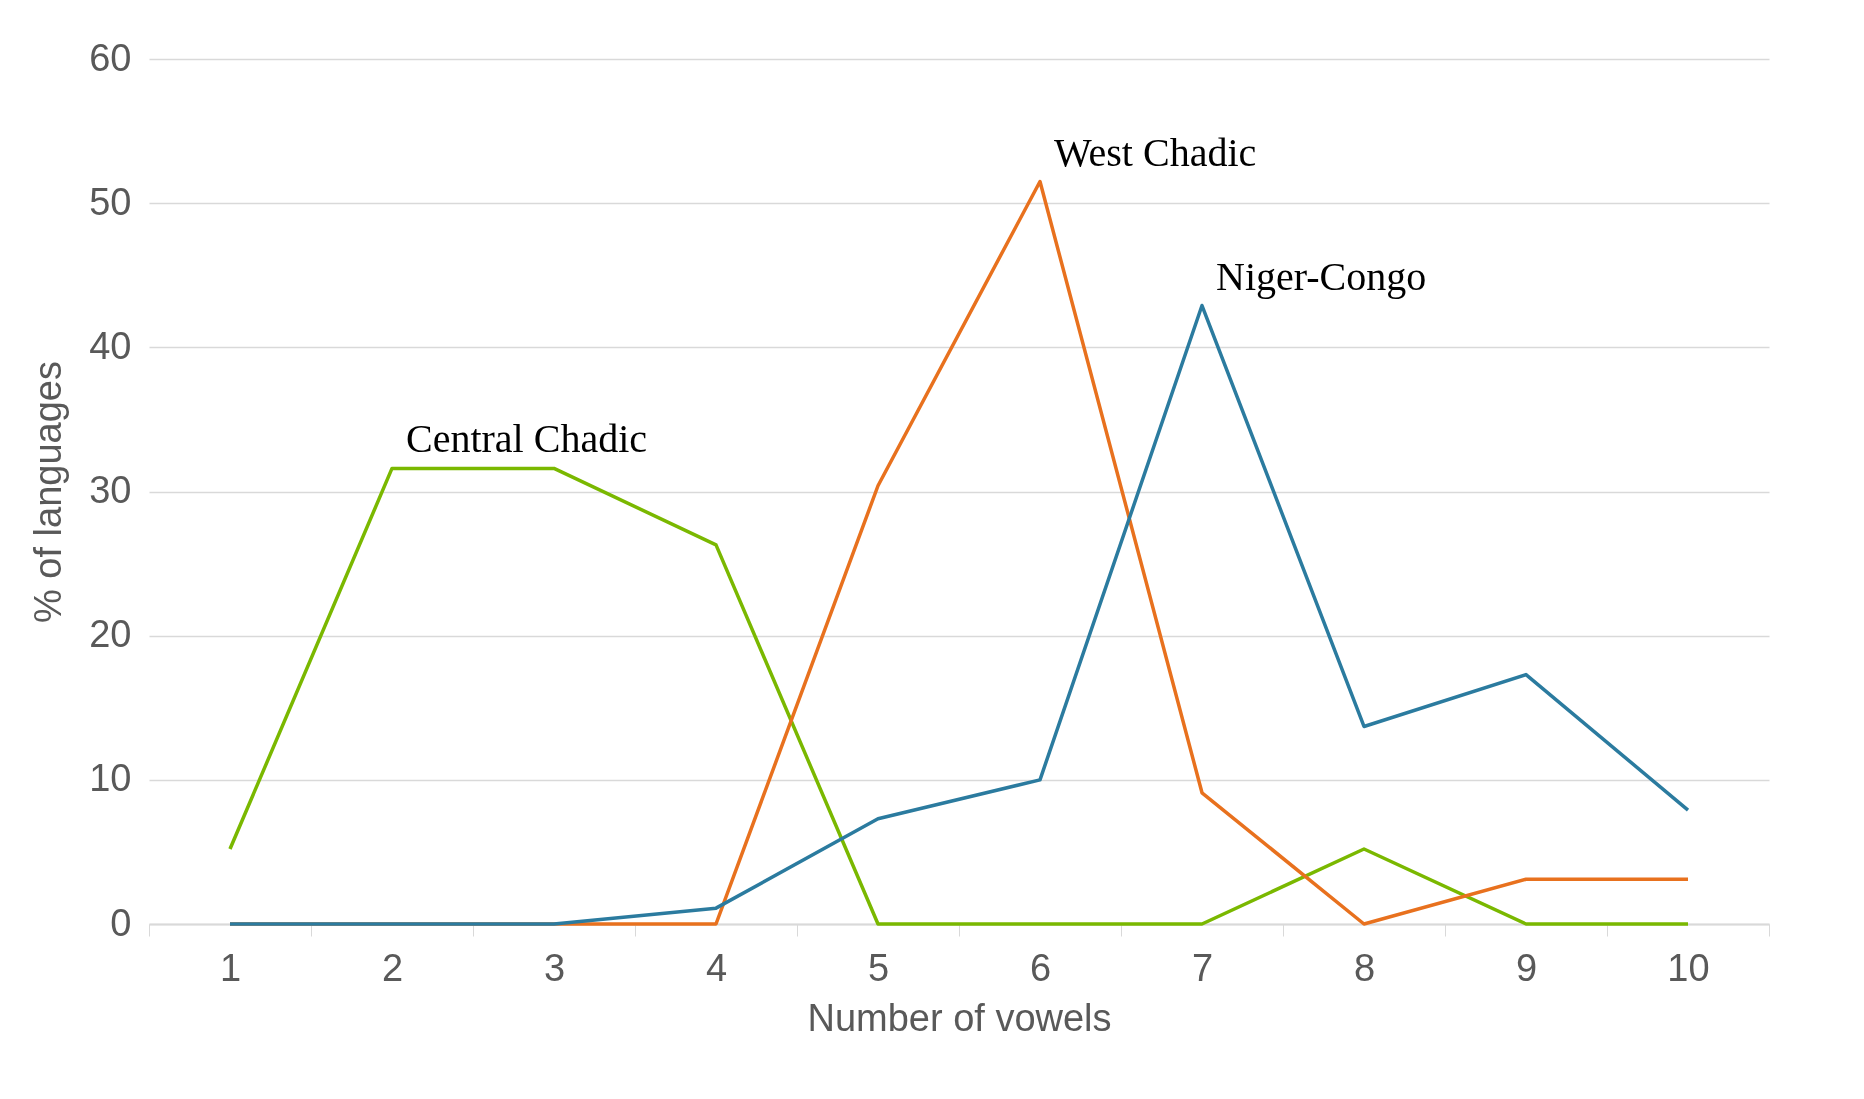  I want to click on x-tick-label: 5, so click(878, 967).